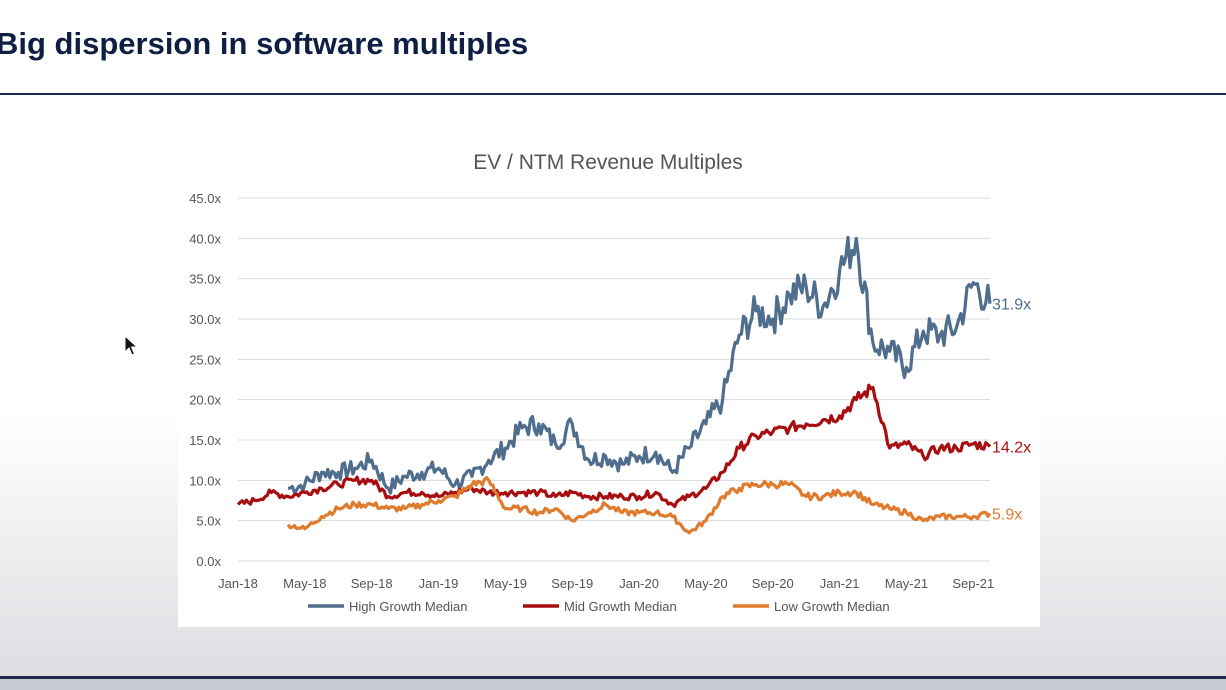  I want to click on x-tick-label: May-21, so click(906, 583).